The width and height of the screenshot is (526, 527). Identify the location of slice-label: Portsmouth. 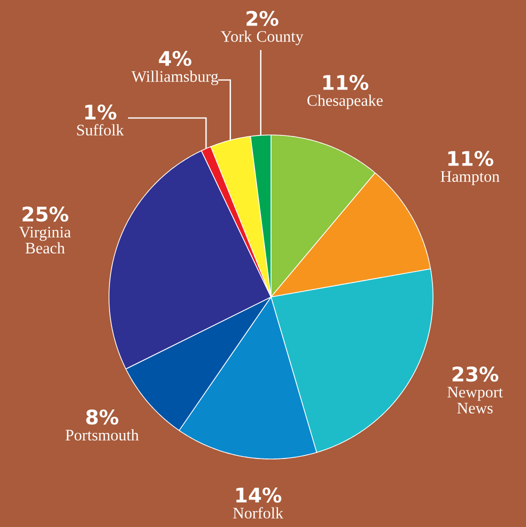
(102, 434).